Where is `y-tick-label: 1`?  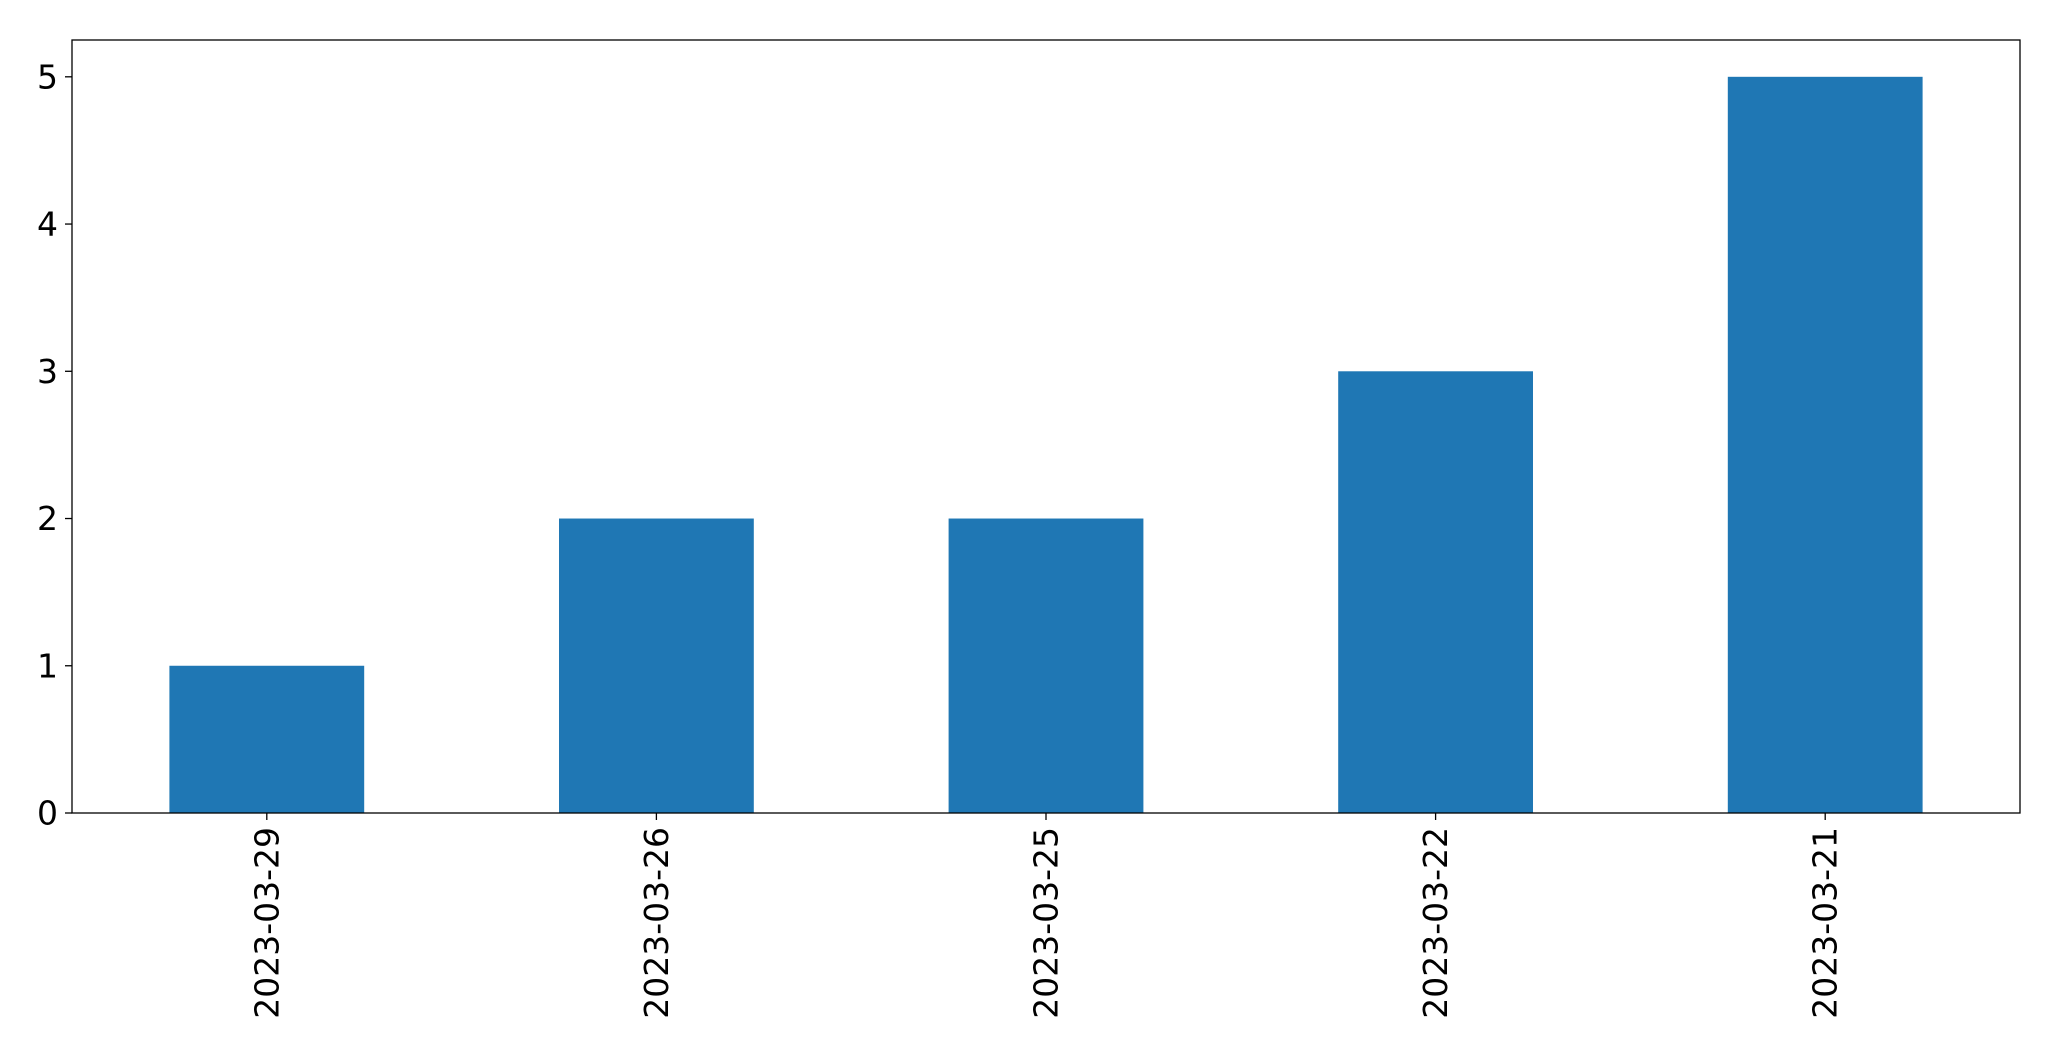 y-tick-label: 1 is located at coordinates (47, 665).